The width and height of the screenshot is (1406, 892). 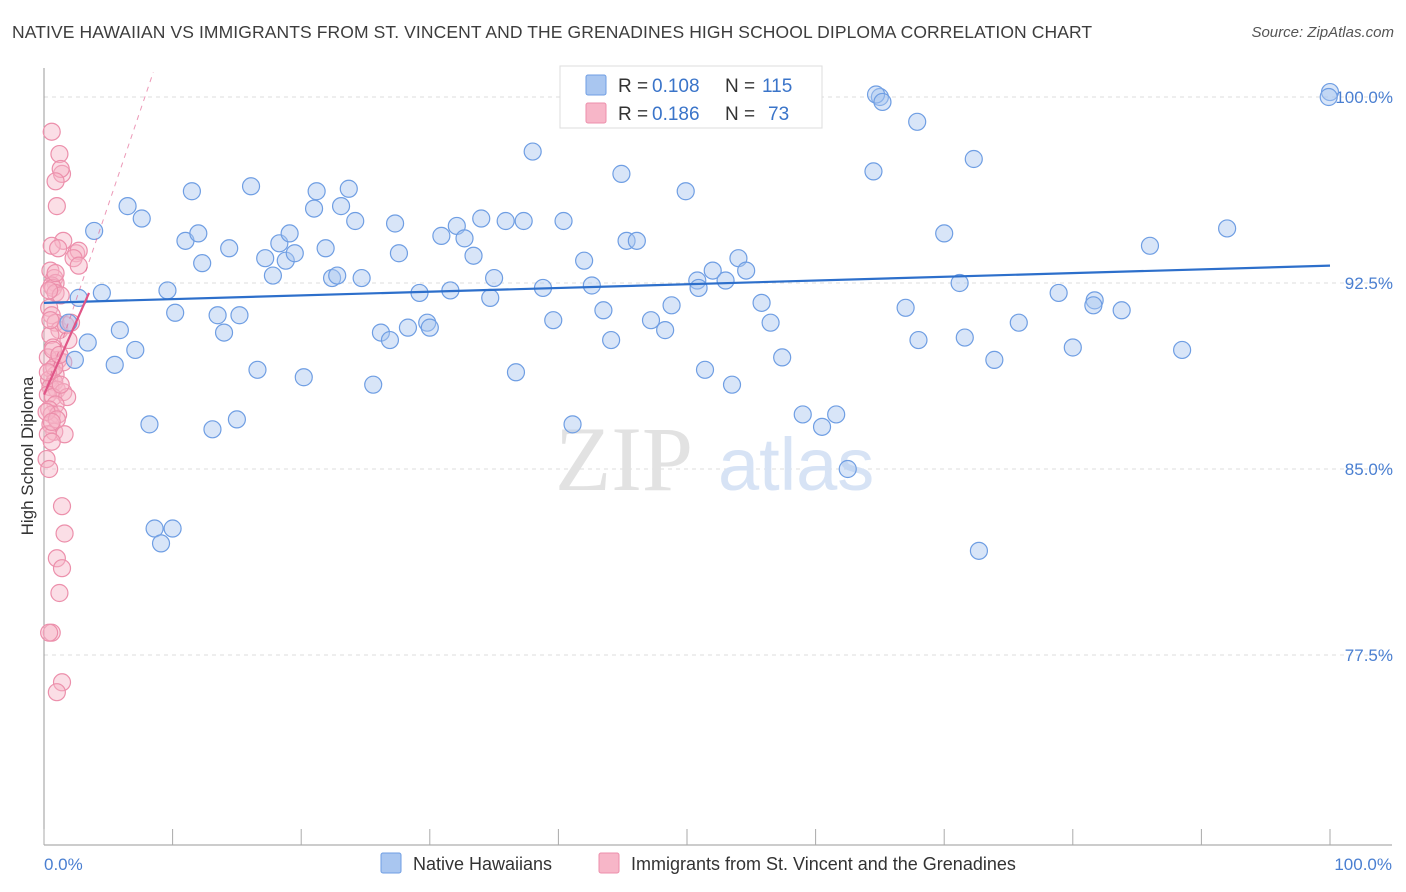 What do you see at coordinates (482, 864) in the screenshot?
I see `series-legend-label-blue: Native Hawaiians` at bounding box center [482, 864].